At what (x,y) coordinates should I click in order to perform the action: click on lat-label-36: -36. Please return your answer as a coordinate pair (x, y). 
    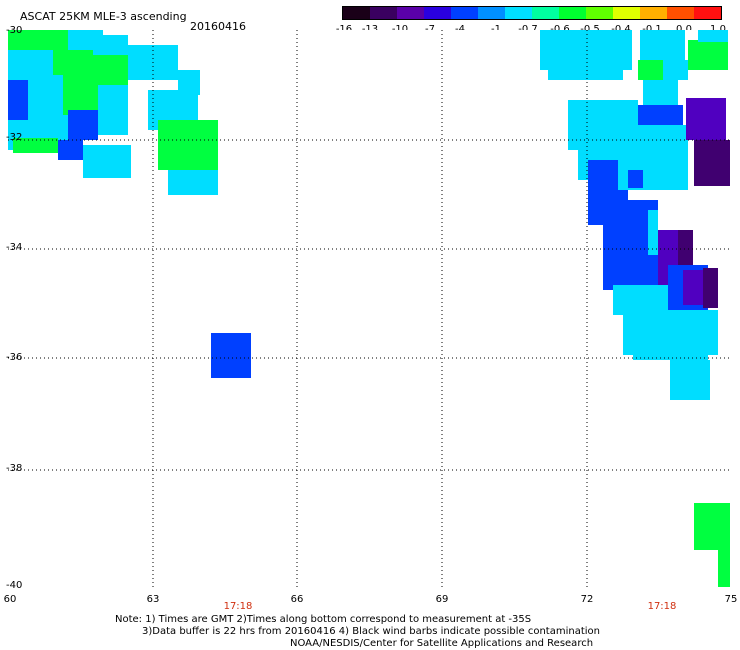
    Looking at the image, I should click on (14, 357).